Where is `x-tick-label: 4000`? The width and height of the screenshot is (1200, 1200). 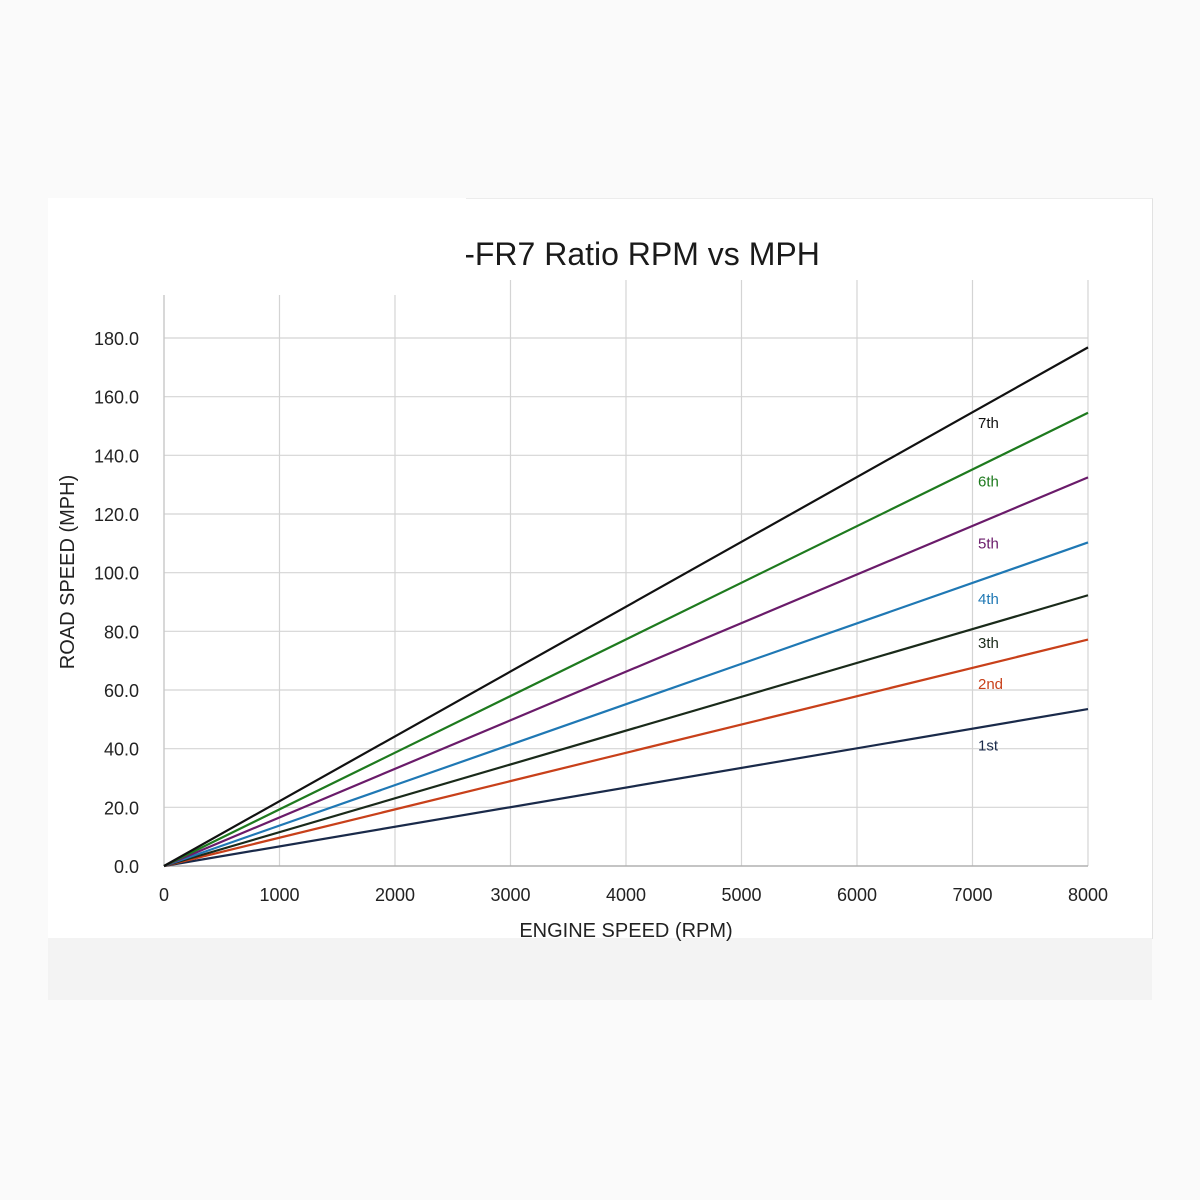
x-tick-label: 4000 is located at coordinates (626, 895).